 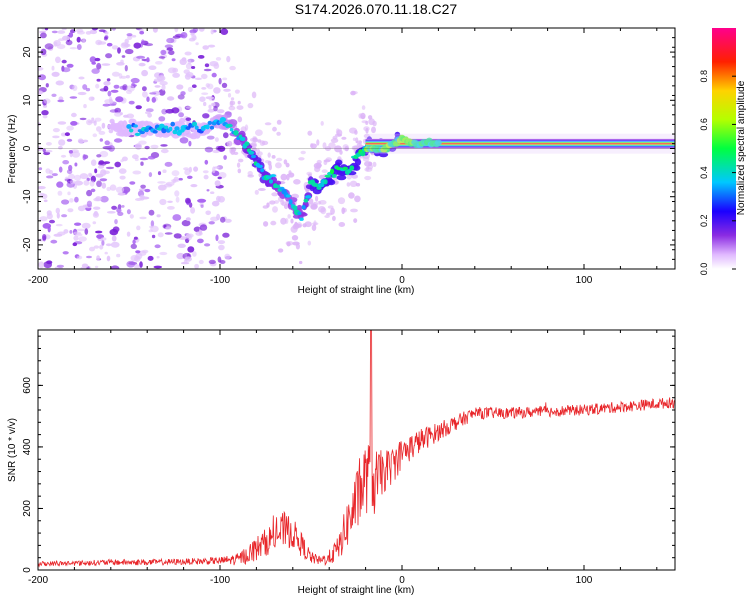 I want to click on y-tick-label: 20, so click(x=27, y=52).